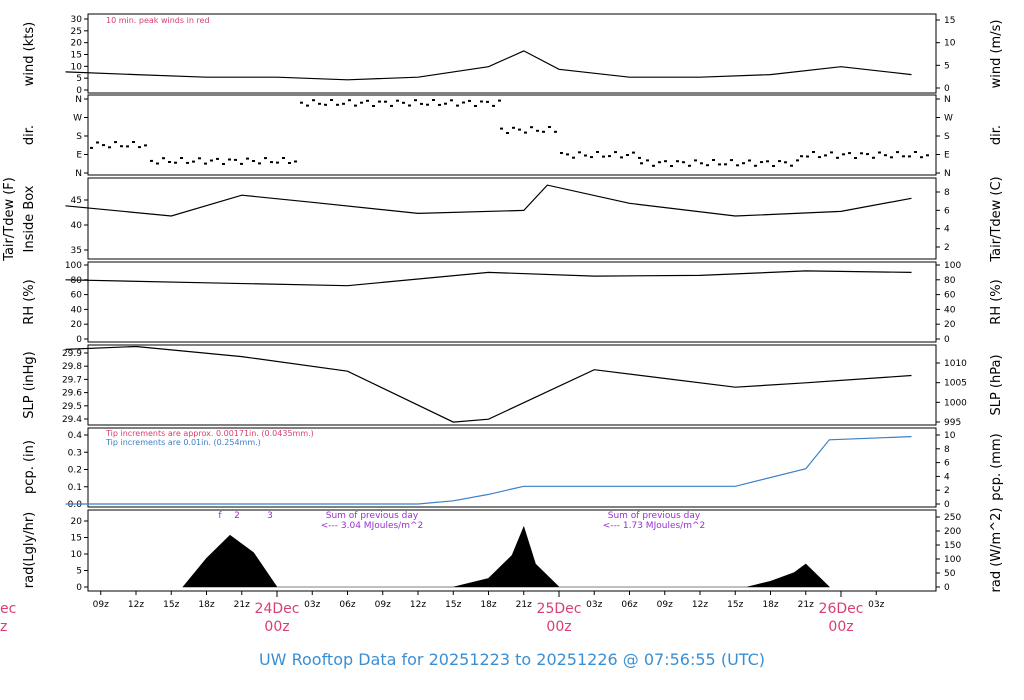  Describe the element at coordinates (488, 384) in the screenshot. I see `slp-trace` at that location.